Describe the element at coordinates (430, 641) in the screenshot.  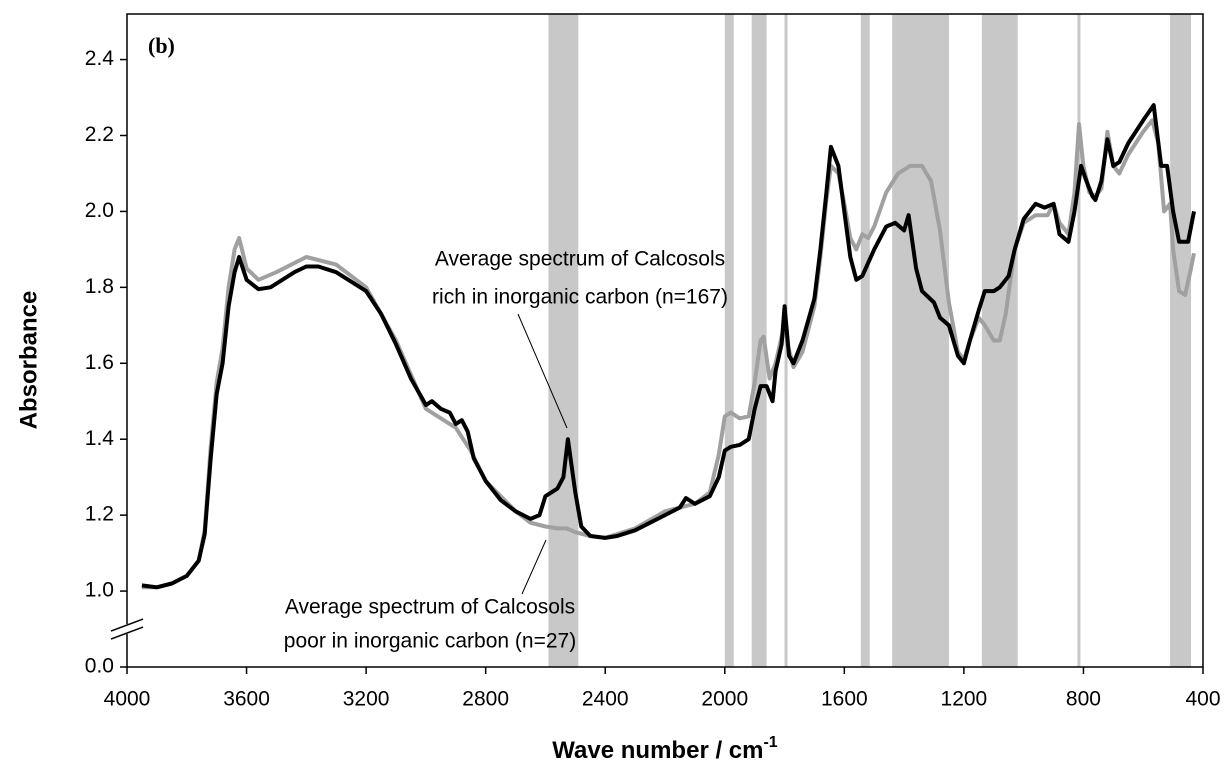
I see `annotation: poor in inorganic carbon (n=27)` at that location.